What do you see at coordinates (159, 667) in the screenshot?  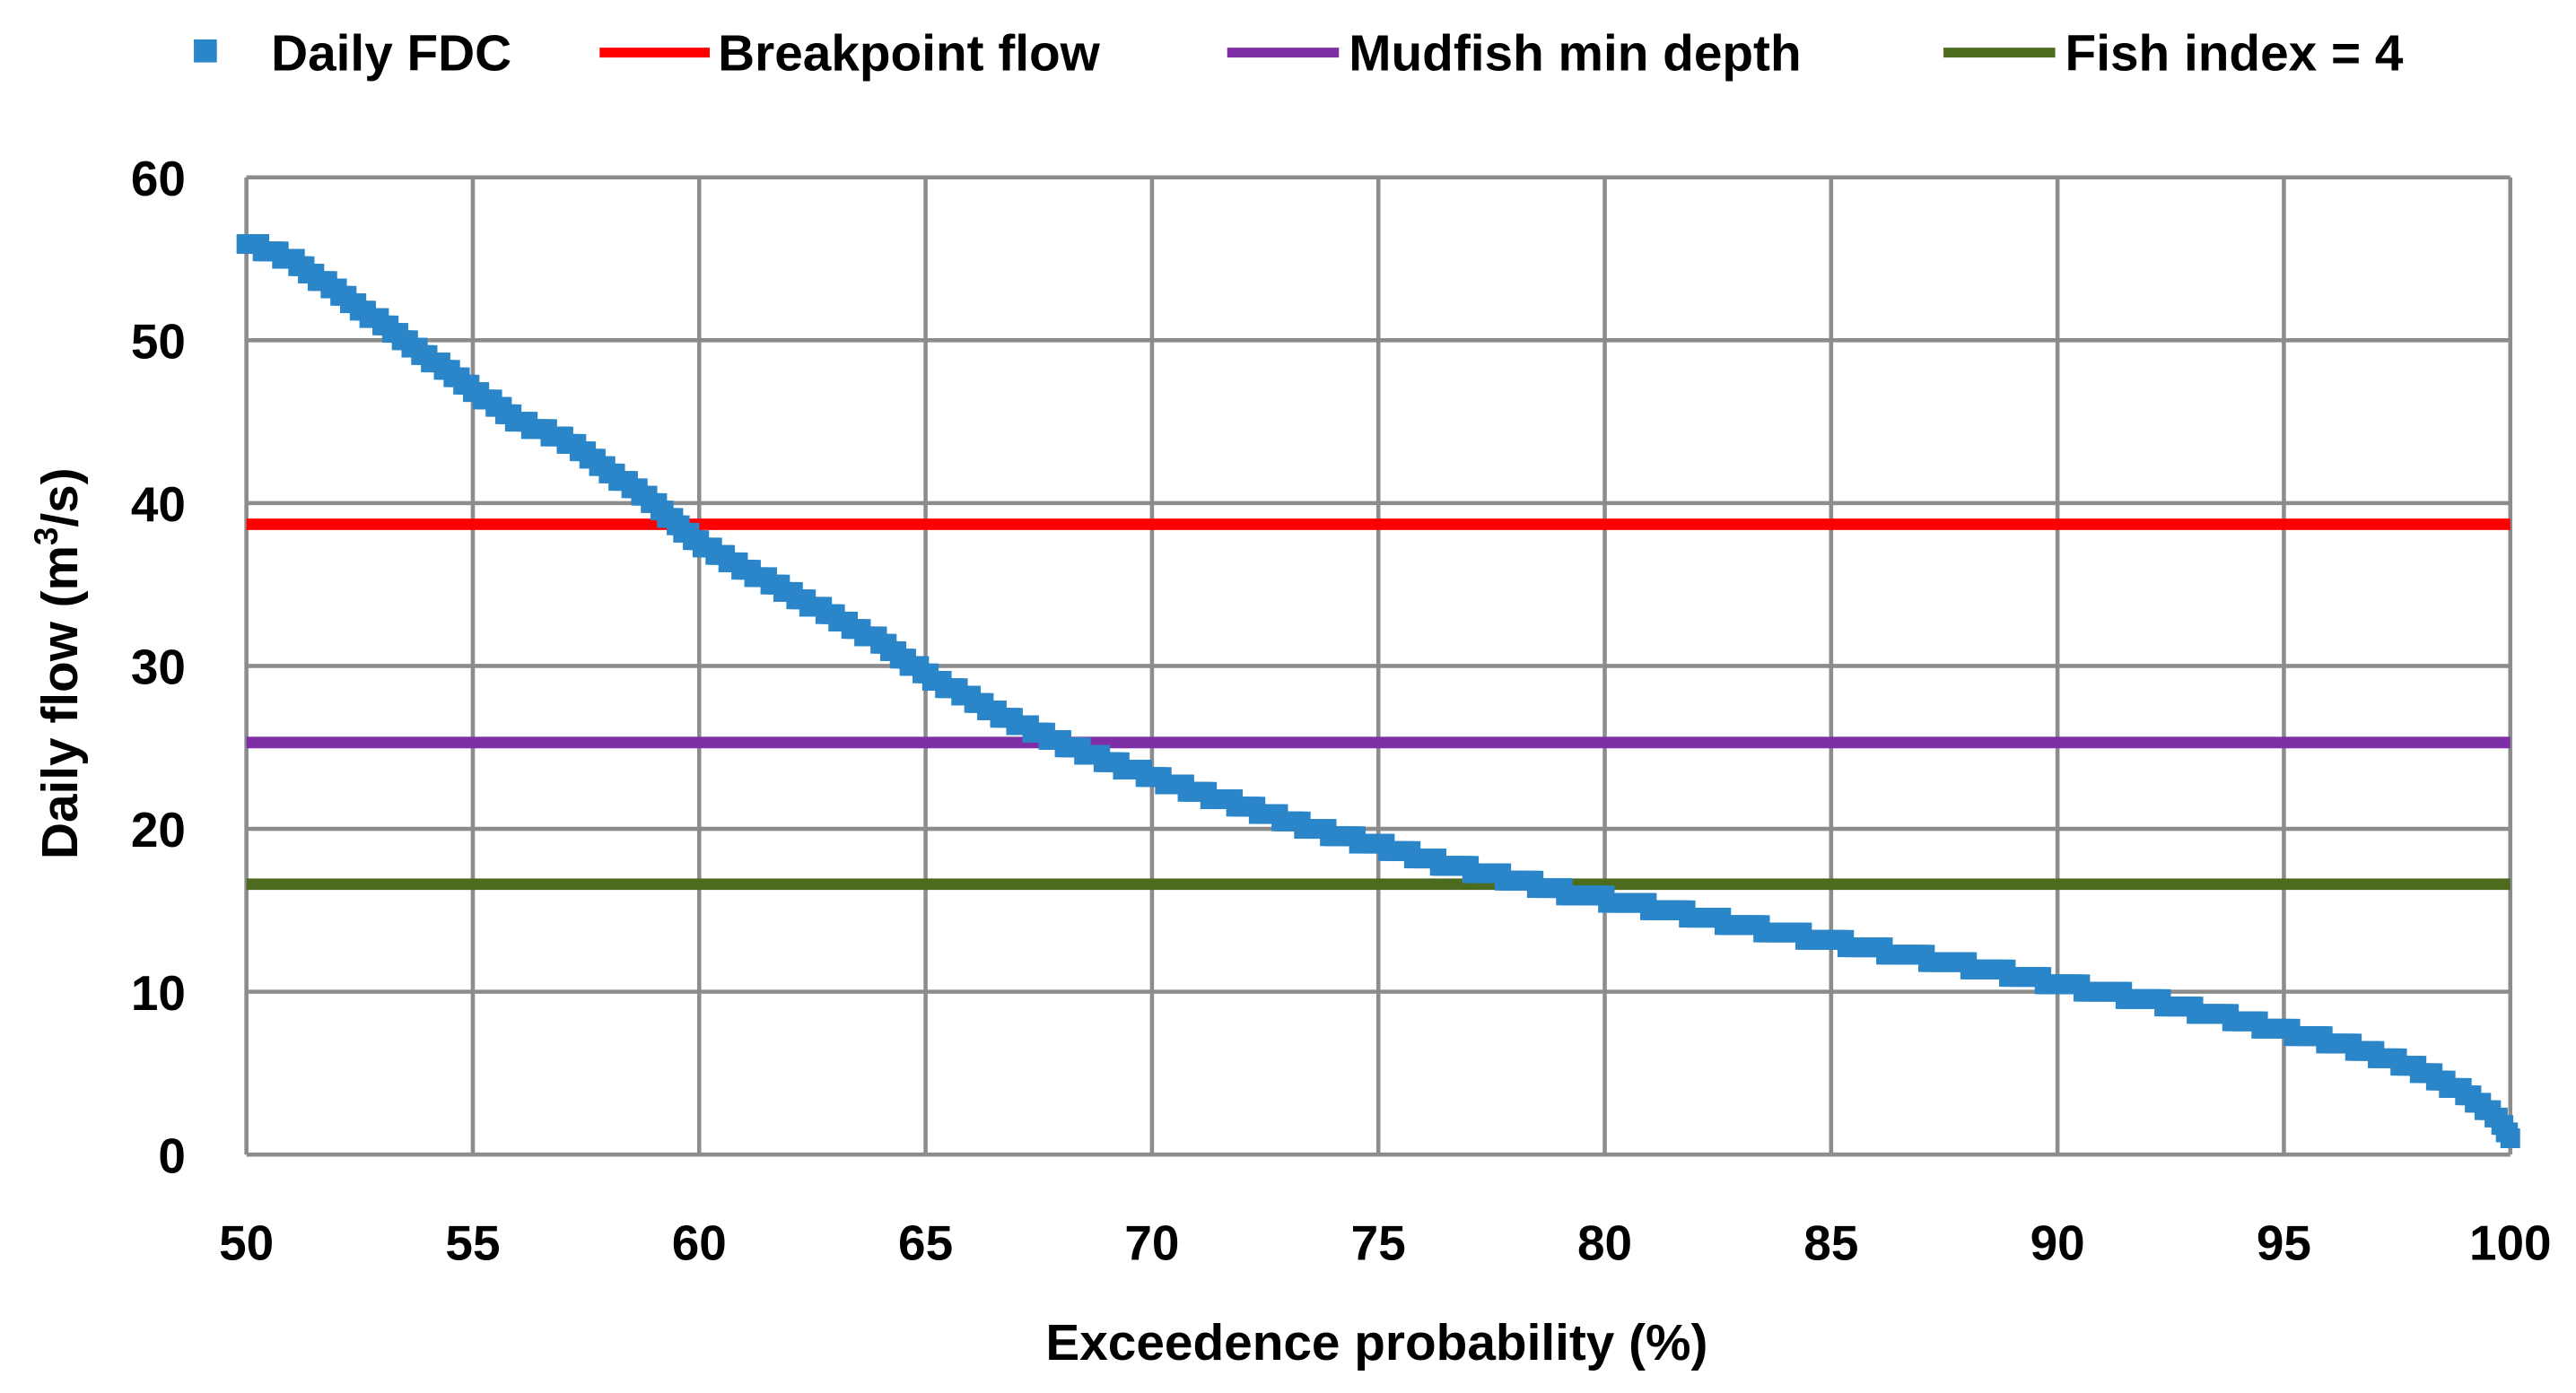 I see `y-tick-label: 30` at bounding box center [159, 667].